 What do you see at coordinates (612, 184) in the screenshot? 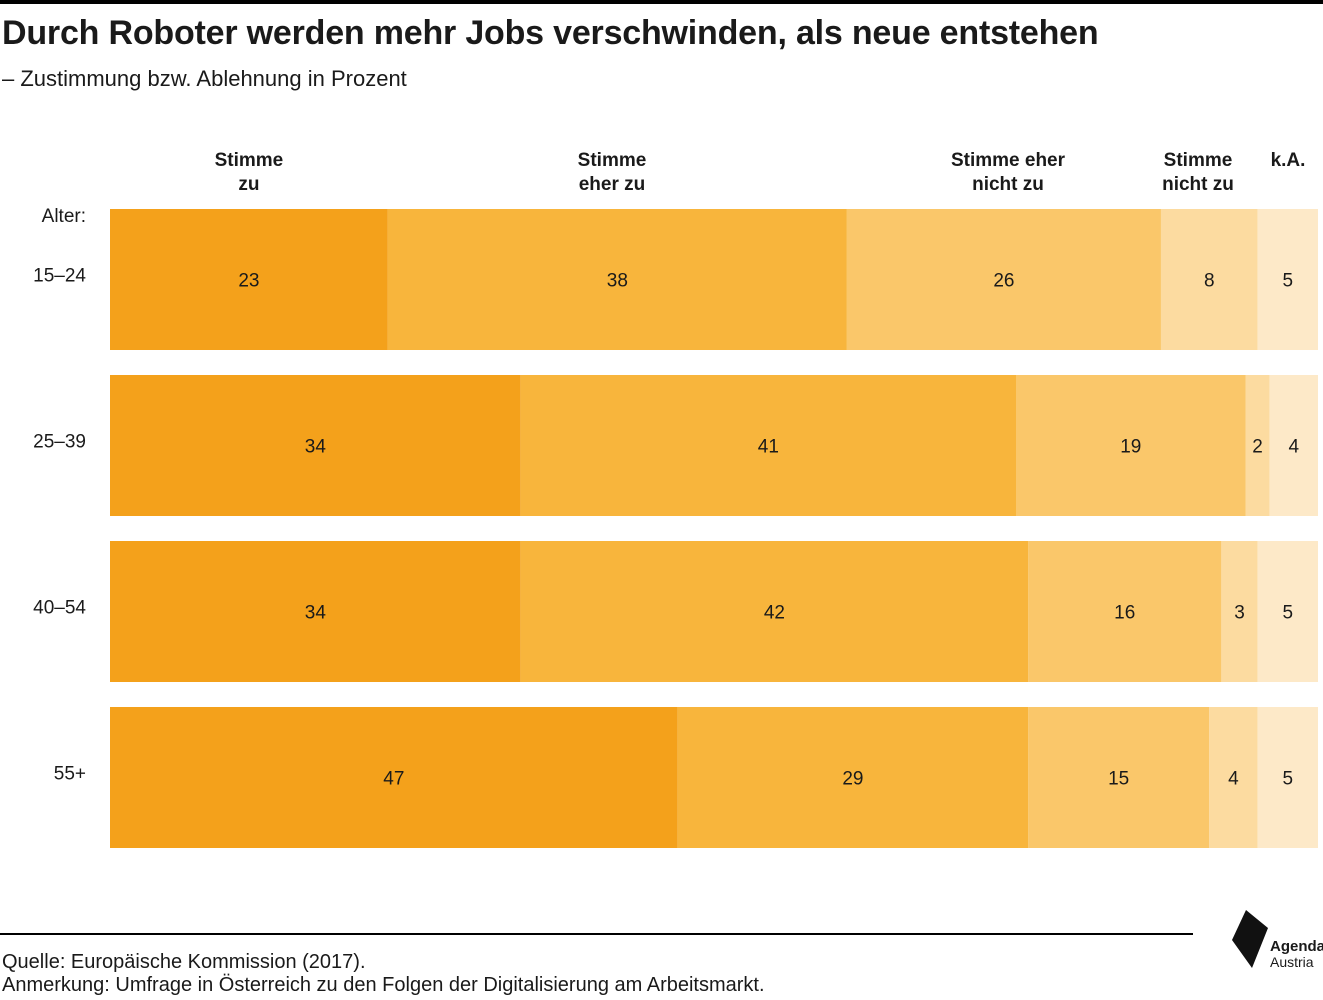
I see `column-header-1-1: eher zu` at bounding box center [612, 184].